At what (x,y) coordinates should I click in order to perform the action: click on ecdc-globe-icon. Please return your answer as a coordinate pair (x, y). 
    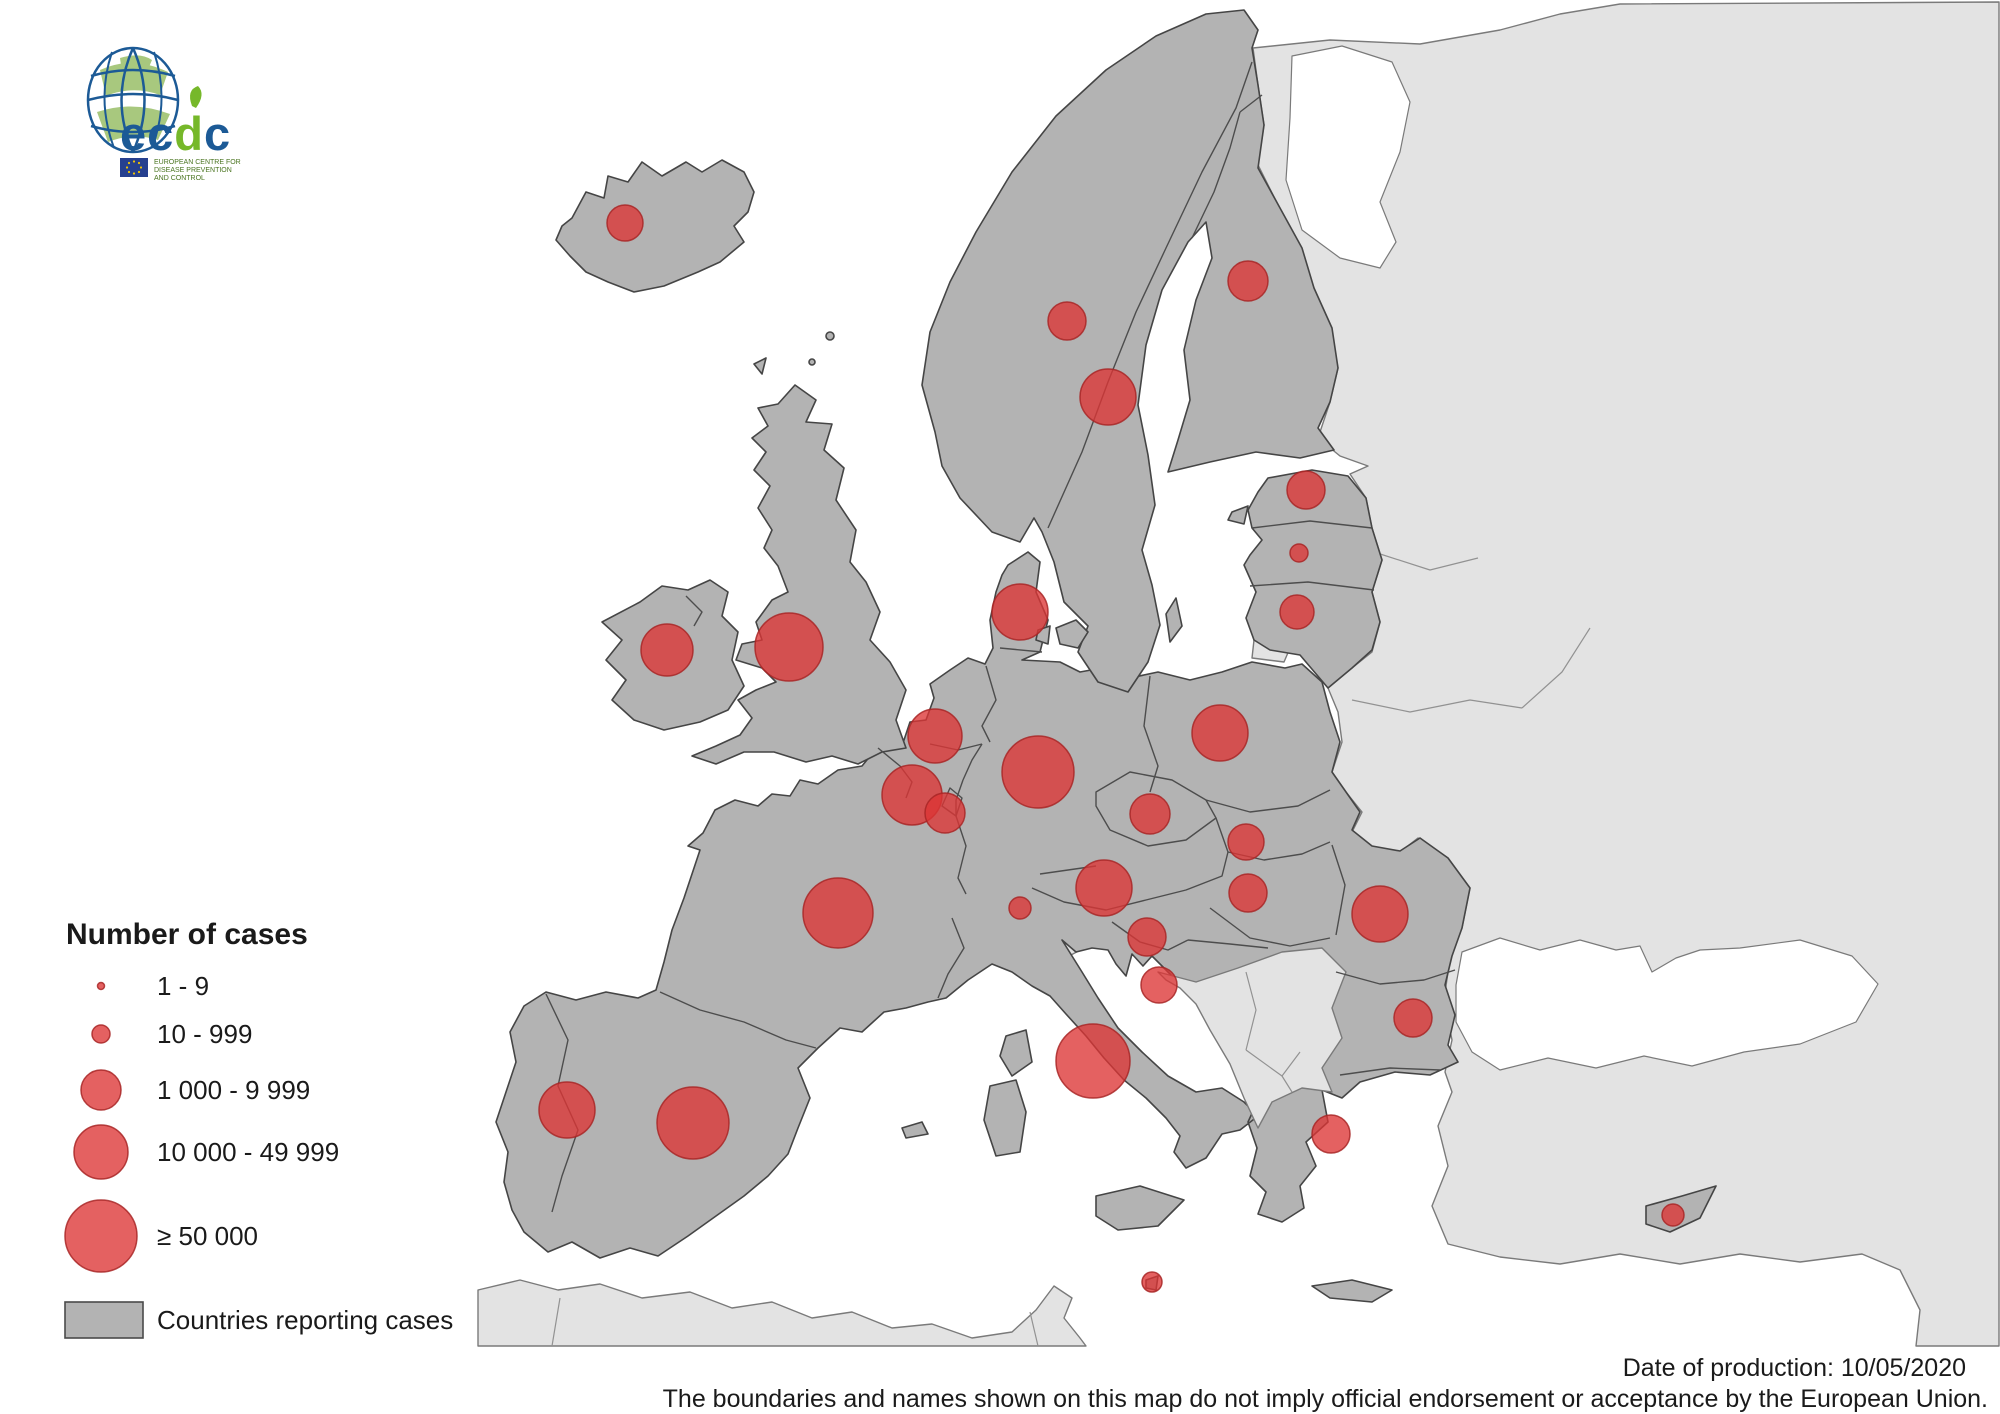
    Looking at the image, I should click on (133, 100).